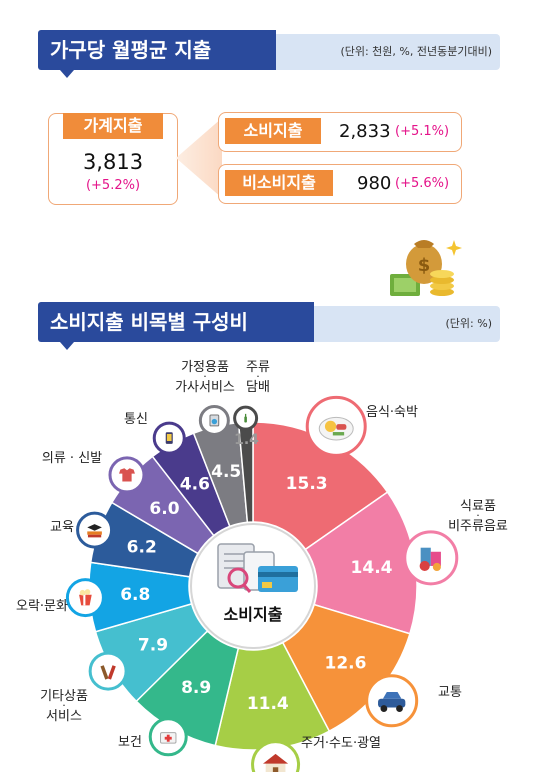  Describe the element at coordinates (205, 377) in the screenshot. I see `slice-category-label: 가정용품 · 가사서비스` at that location.